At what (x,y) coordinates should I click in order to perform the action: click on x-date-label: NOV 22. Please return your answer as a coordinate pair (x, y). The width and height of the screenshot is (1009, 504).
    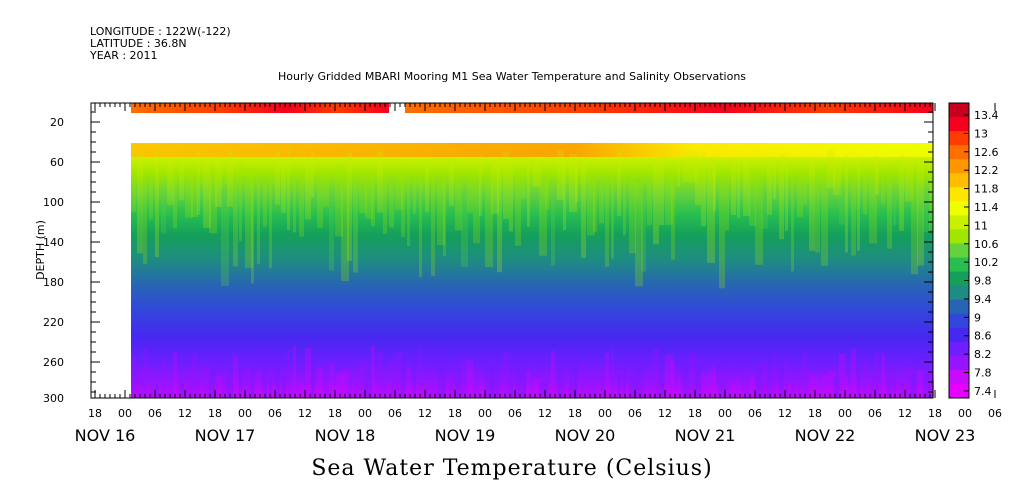
    Looking at the image, I should click on (825, 435).